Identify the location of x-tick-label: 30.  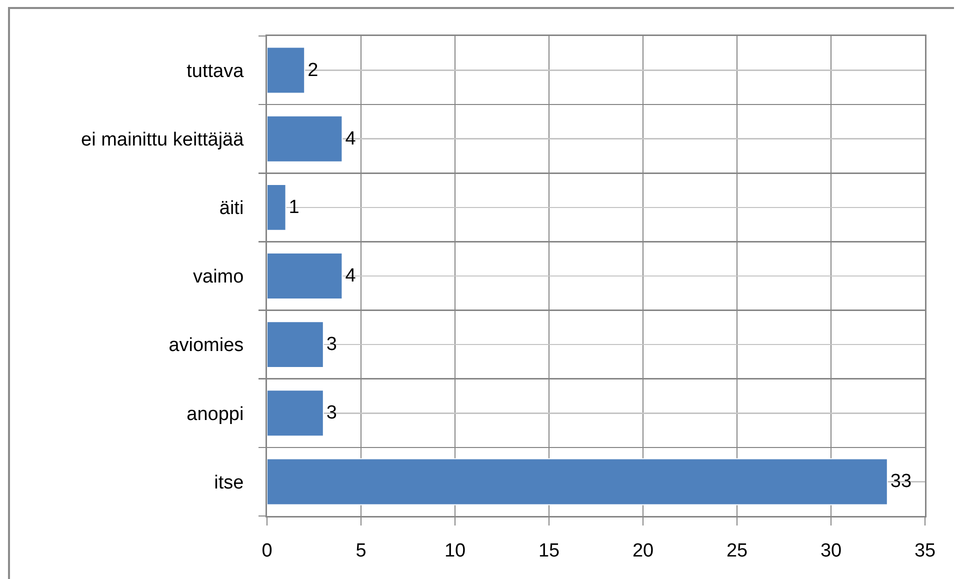
(831, 551).